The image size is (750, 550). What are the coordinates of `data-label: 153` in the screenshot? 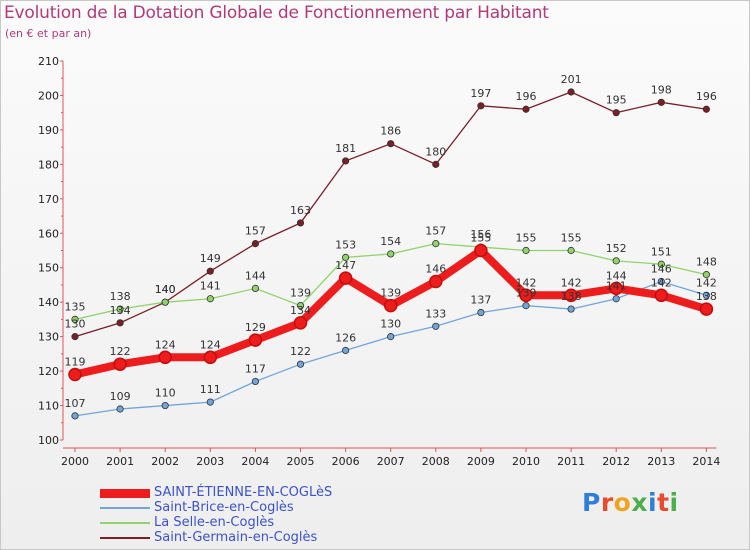 It's located at (345, 244).